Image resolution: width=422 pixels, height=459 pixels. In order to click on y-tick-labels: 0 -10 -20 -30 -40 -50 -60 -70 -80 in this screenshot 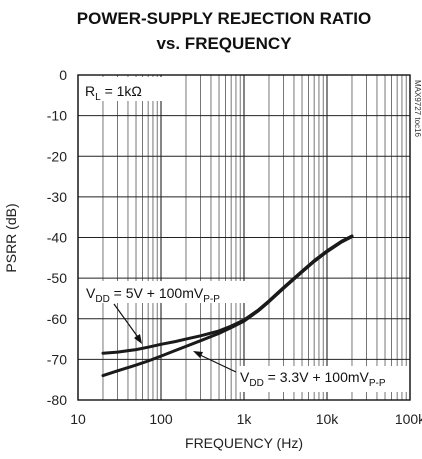, I will do `click(57, 237)`.